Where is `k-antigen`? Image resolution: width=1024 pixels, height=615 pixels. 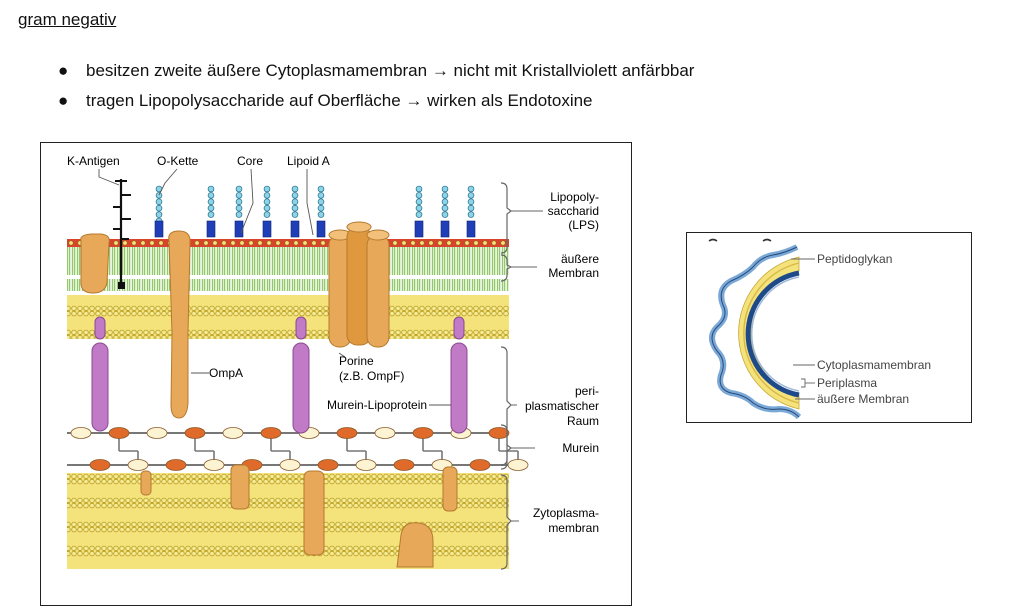
k-antigen is located at coordinates (122, 234).